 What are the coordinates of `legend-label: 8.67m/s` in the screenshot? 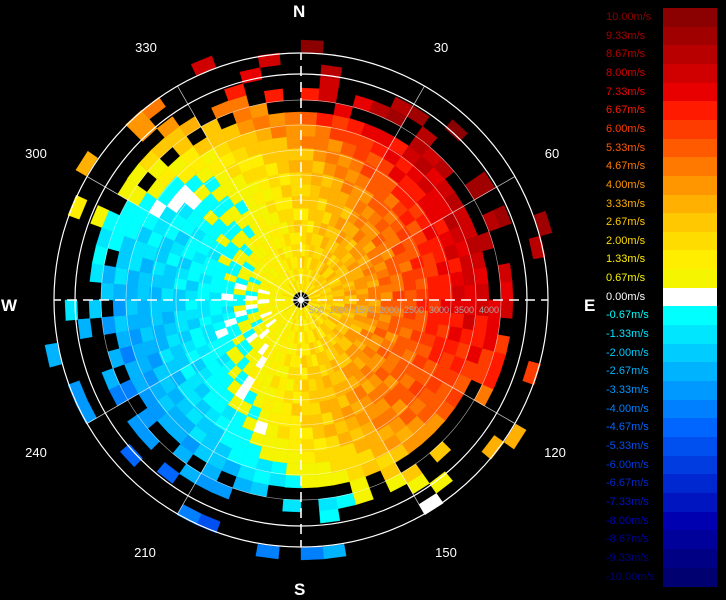 It's located at (626, 54).